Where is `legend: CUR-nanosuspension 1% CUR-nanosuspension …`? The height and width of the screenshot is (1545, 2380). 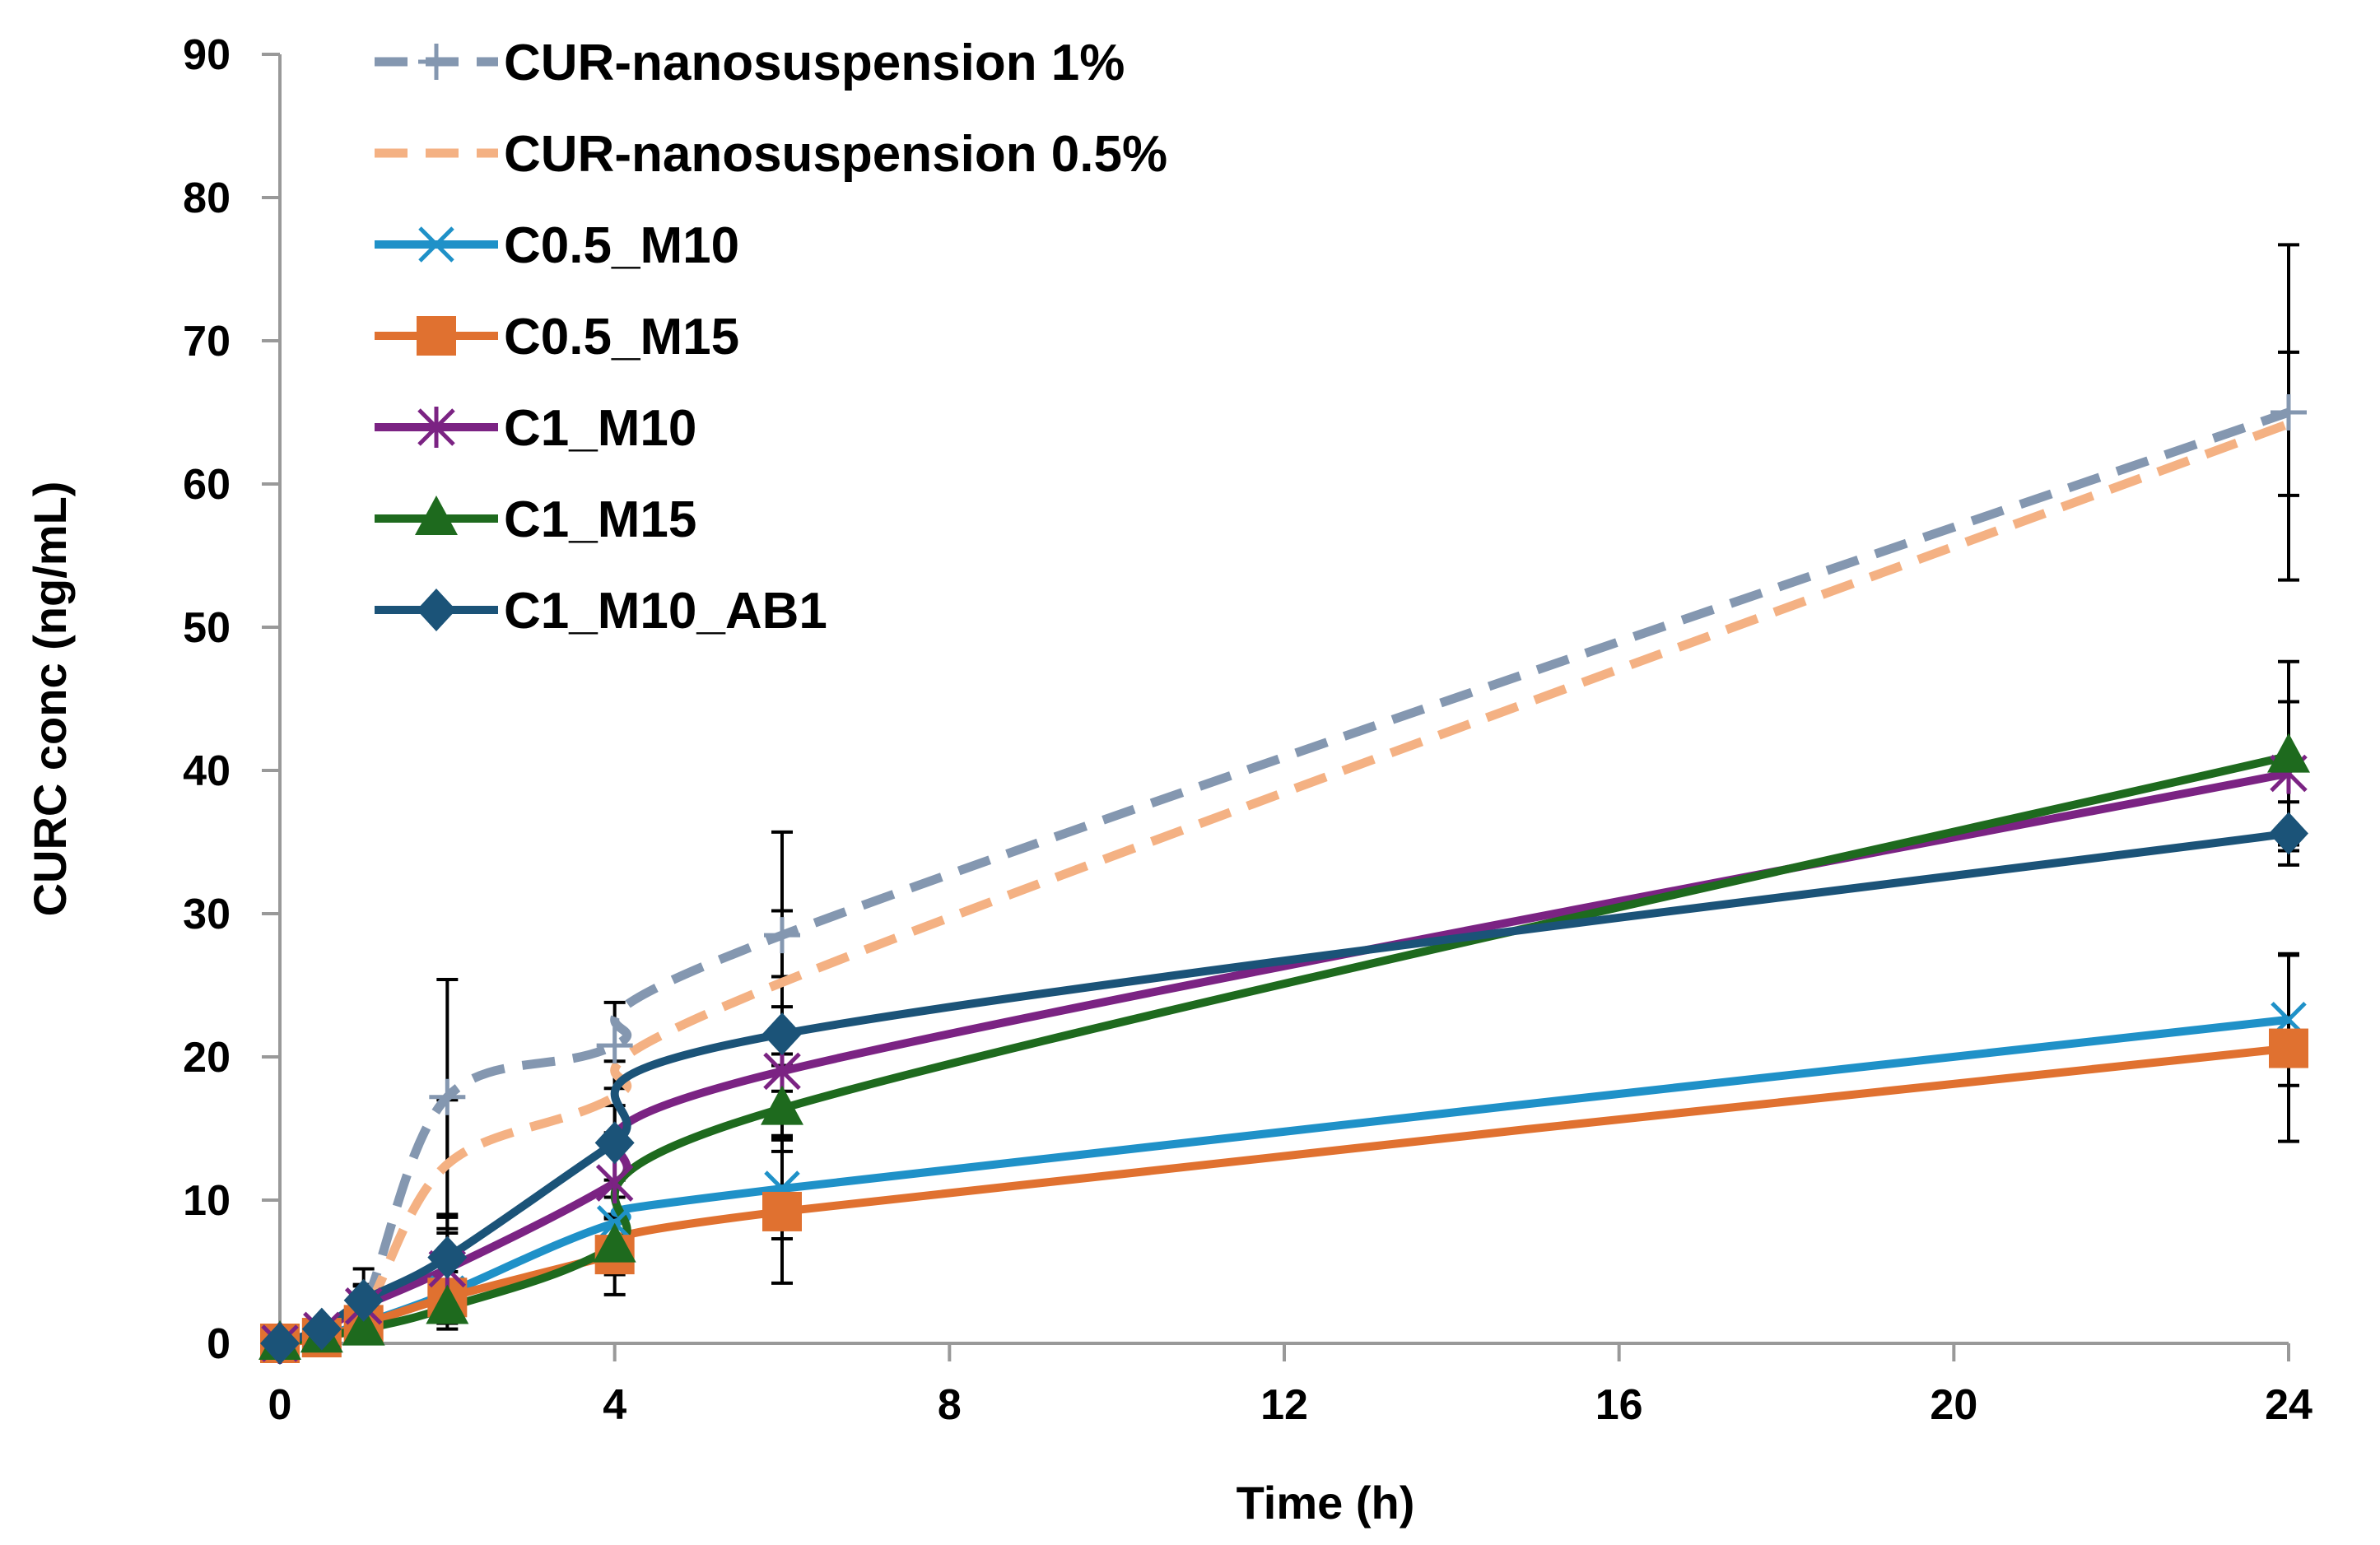
legend: CUR-nanosuspension 1% CUR-nanosuspension … is located at coordinates (771, 337).